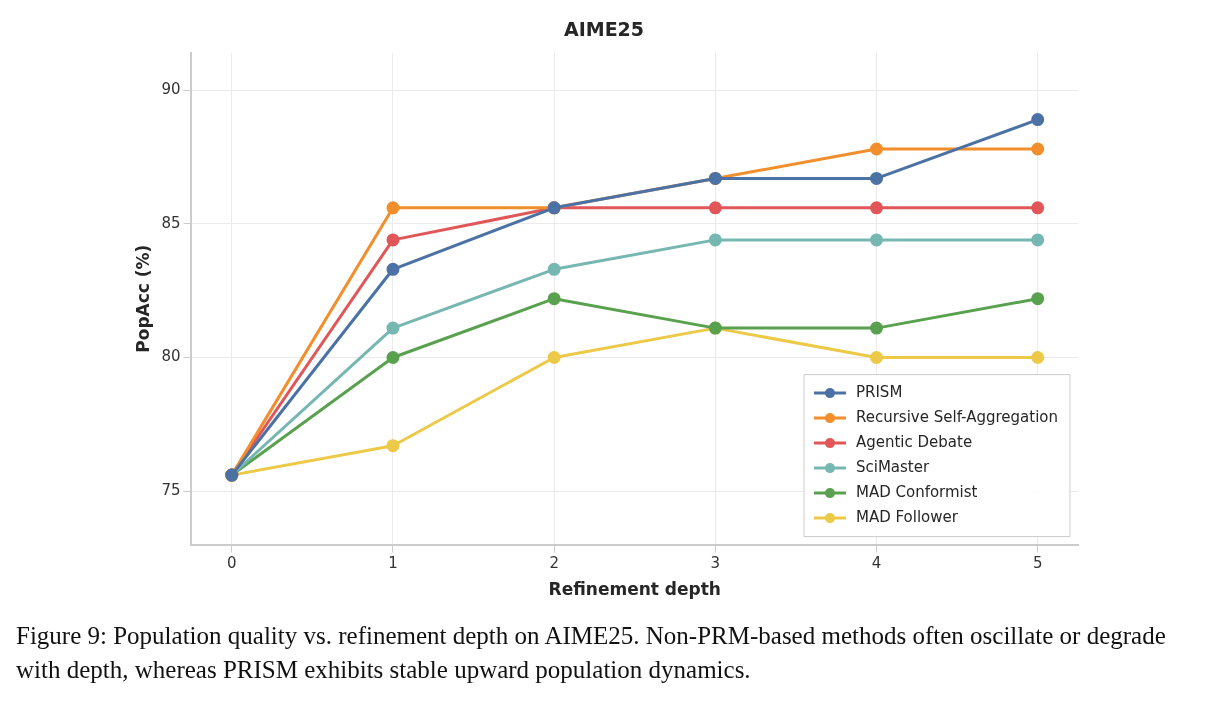 This screenshot has height=716, width=1218. I want to click on legend-label: Agentic Debate, so click(914, 441).